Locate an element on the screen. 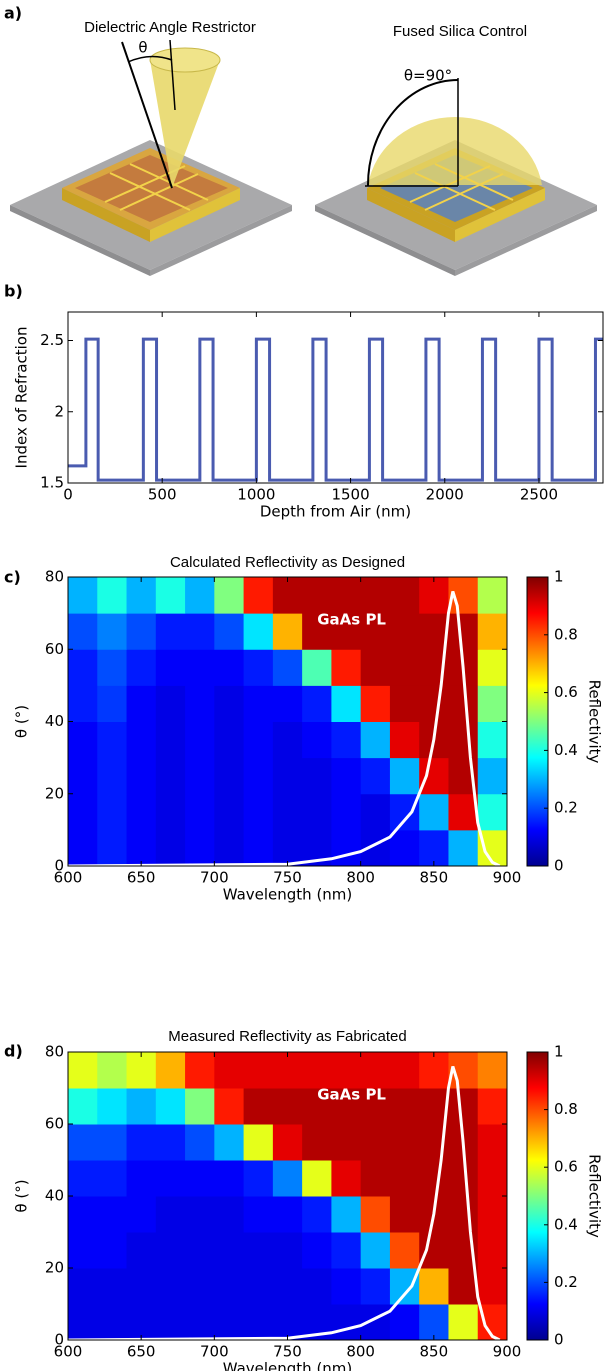  colorbar-label: Reflectivity is located at coordinates (595, 1196).